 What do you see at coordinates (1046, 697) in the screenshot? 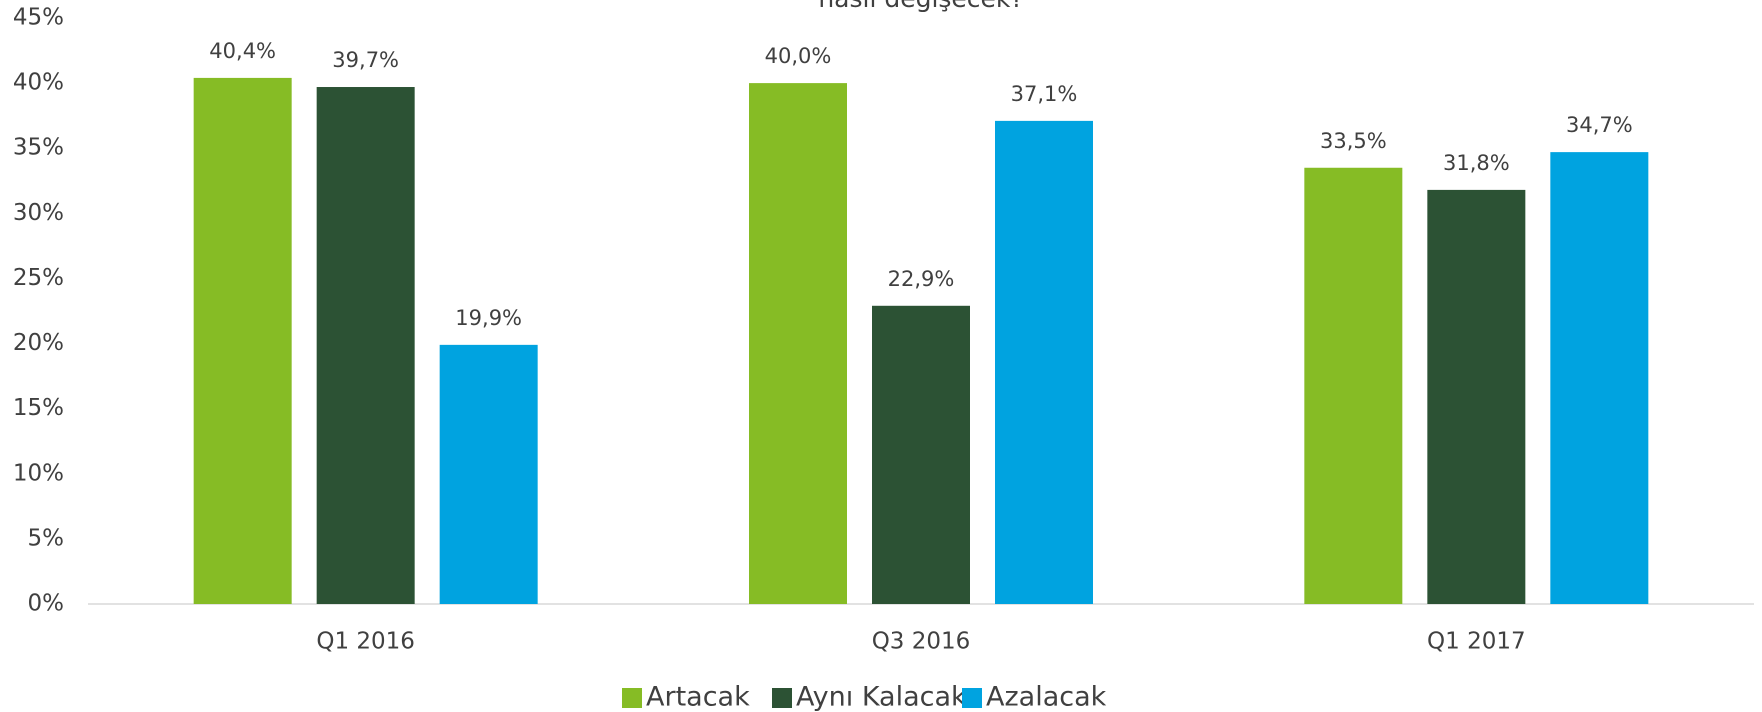
I see `legend-label: Azalacak` at bounding box center [1046, 697].